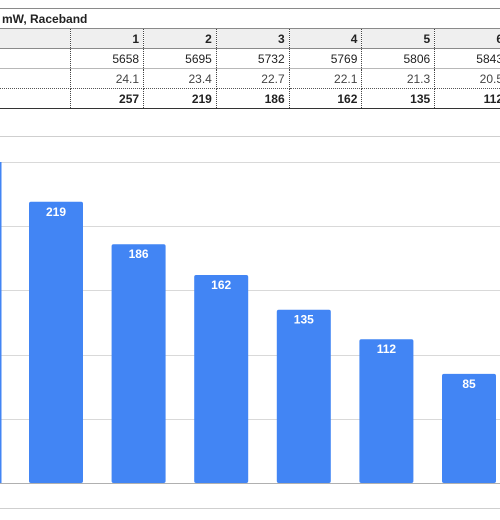 The width and height of the screenshot is (500, 520). I want to click on table-row: 5658 5695 5732 5769 5806 5843, so click(250, 58).